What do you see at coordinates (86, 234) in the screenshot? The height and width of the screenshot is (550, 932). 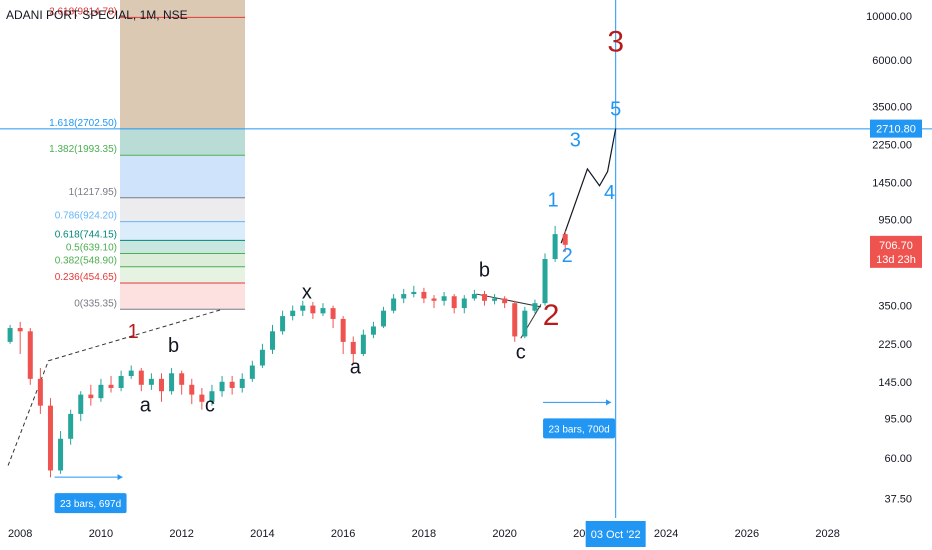 I see `fib-level-label: 0.618(744.15)` at bounding box center [86, 234].